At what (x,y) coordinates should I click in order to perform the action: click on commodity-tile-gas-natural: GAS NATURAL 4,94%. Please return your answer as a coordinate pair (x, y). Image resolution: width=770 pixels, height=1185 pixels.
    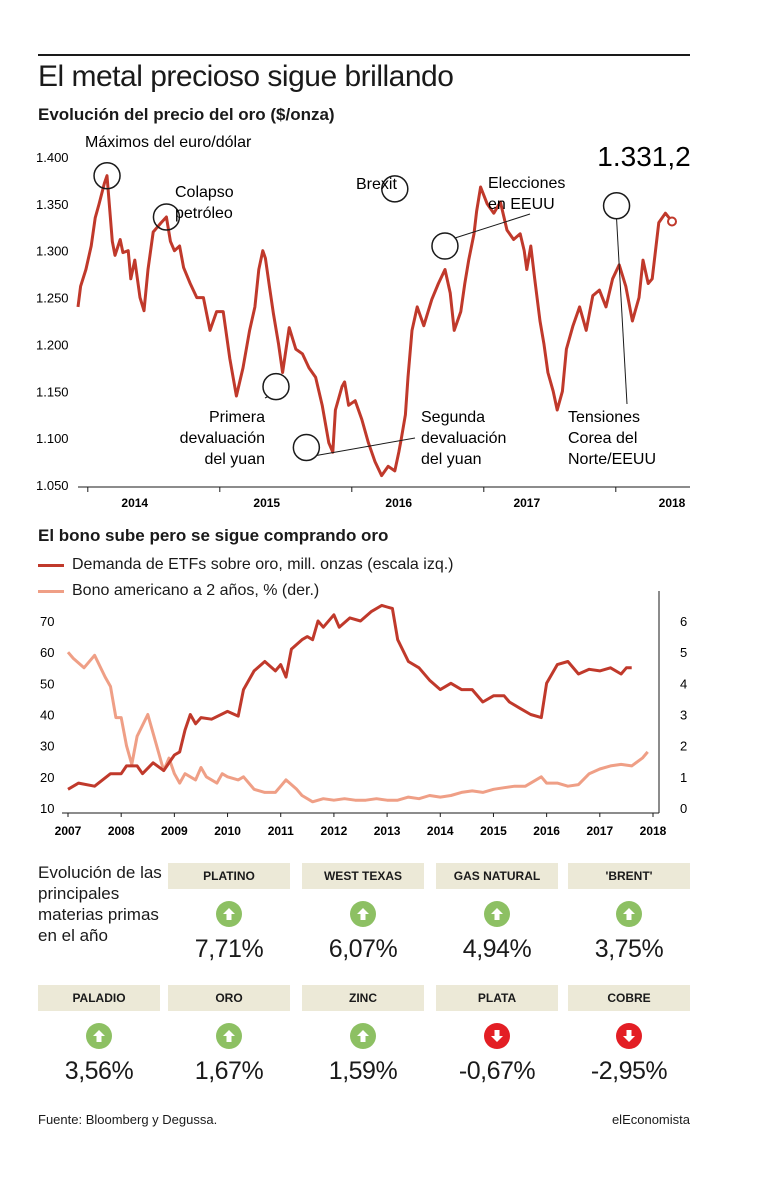
    Looking at the image, I should click on (497, 913).